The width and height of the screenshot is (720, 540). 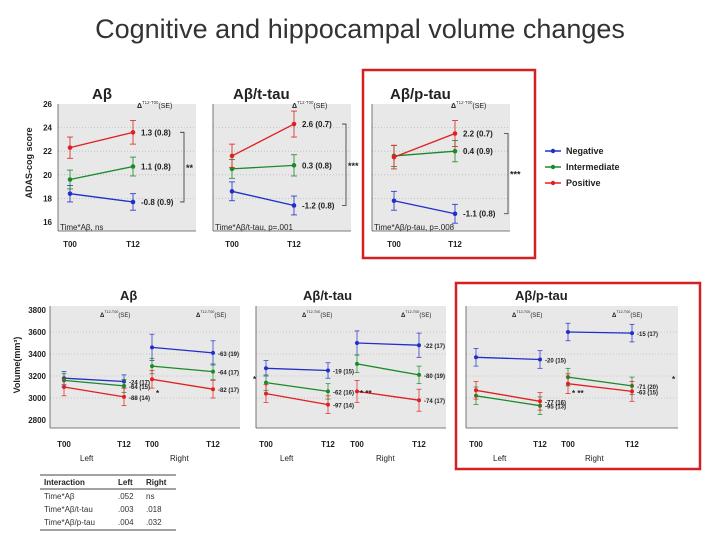 I want to click on delta-value-label: -88 (14), so click(x=139, y=399).